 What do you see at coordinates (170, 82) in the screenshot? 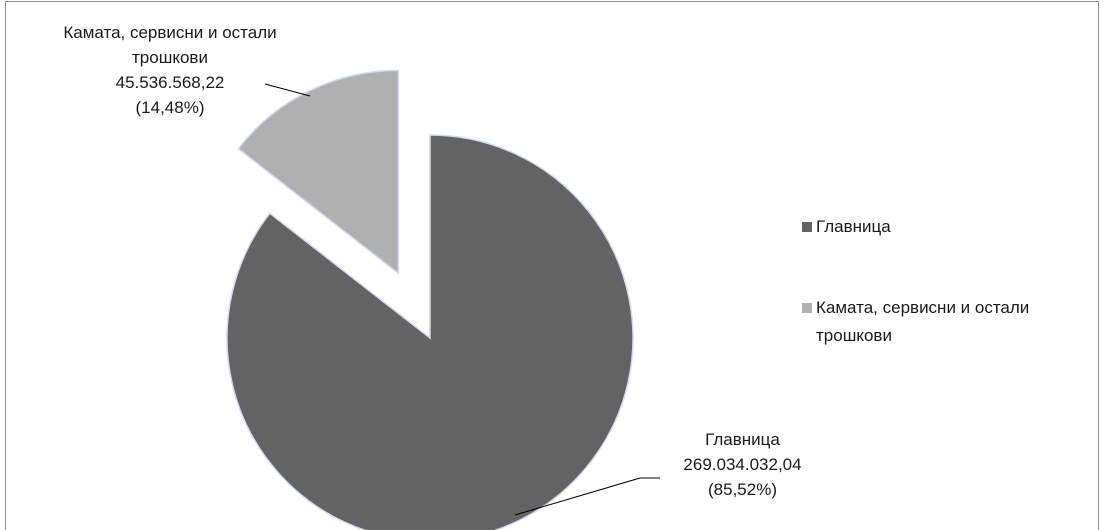
I see `data-label-value: 45.536.568,22` at bounding box center [170, 82].